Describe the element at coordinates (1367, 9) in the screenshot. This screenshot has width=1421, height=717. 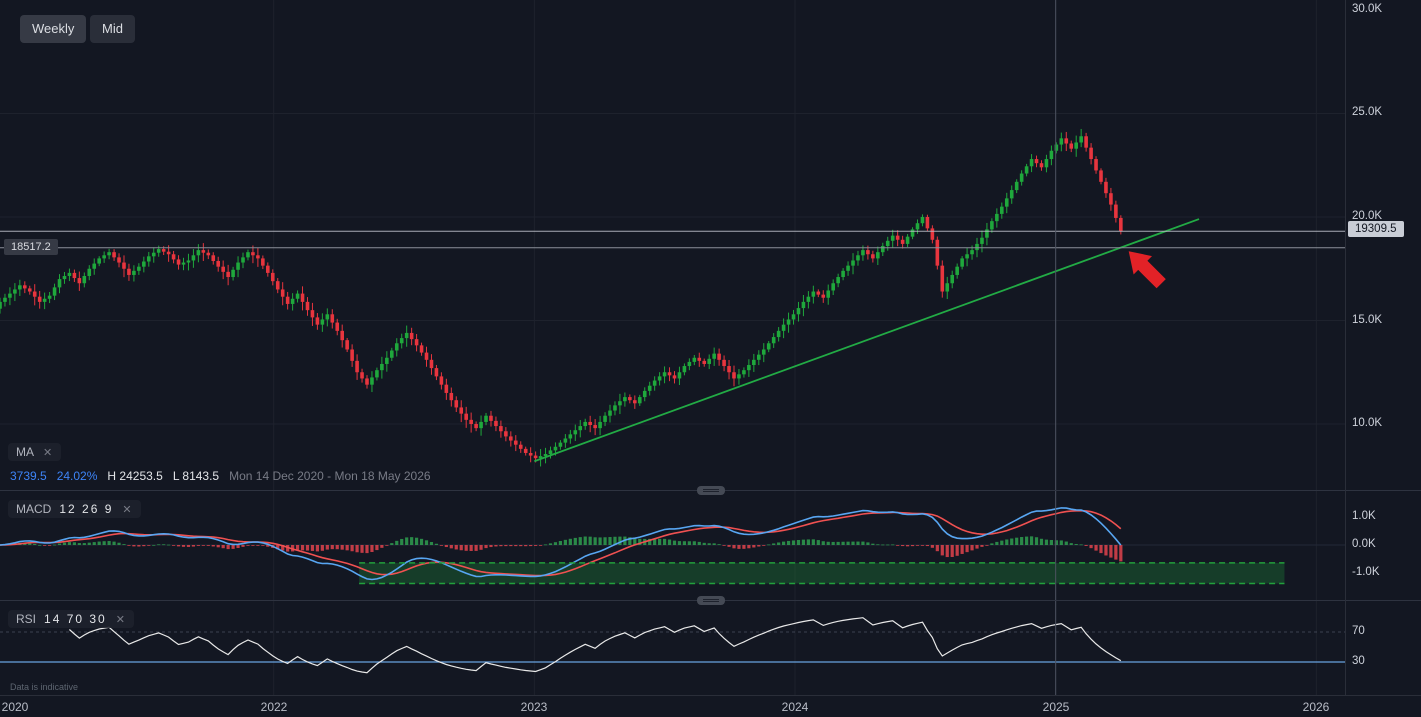
I see `price-tick: 30.0K` at that location.